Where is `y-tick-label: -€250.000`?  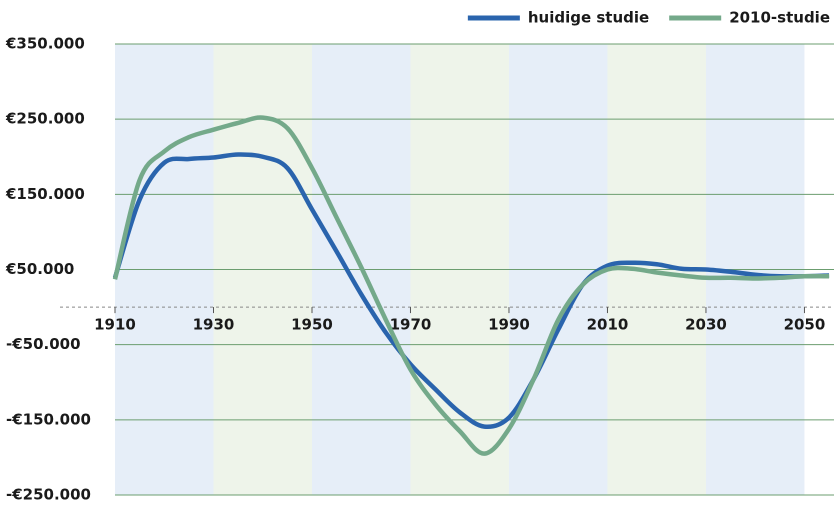 y-tick-label: -€250.000 is located at coordinates (48, 495).